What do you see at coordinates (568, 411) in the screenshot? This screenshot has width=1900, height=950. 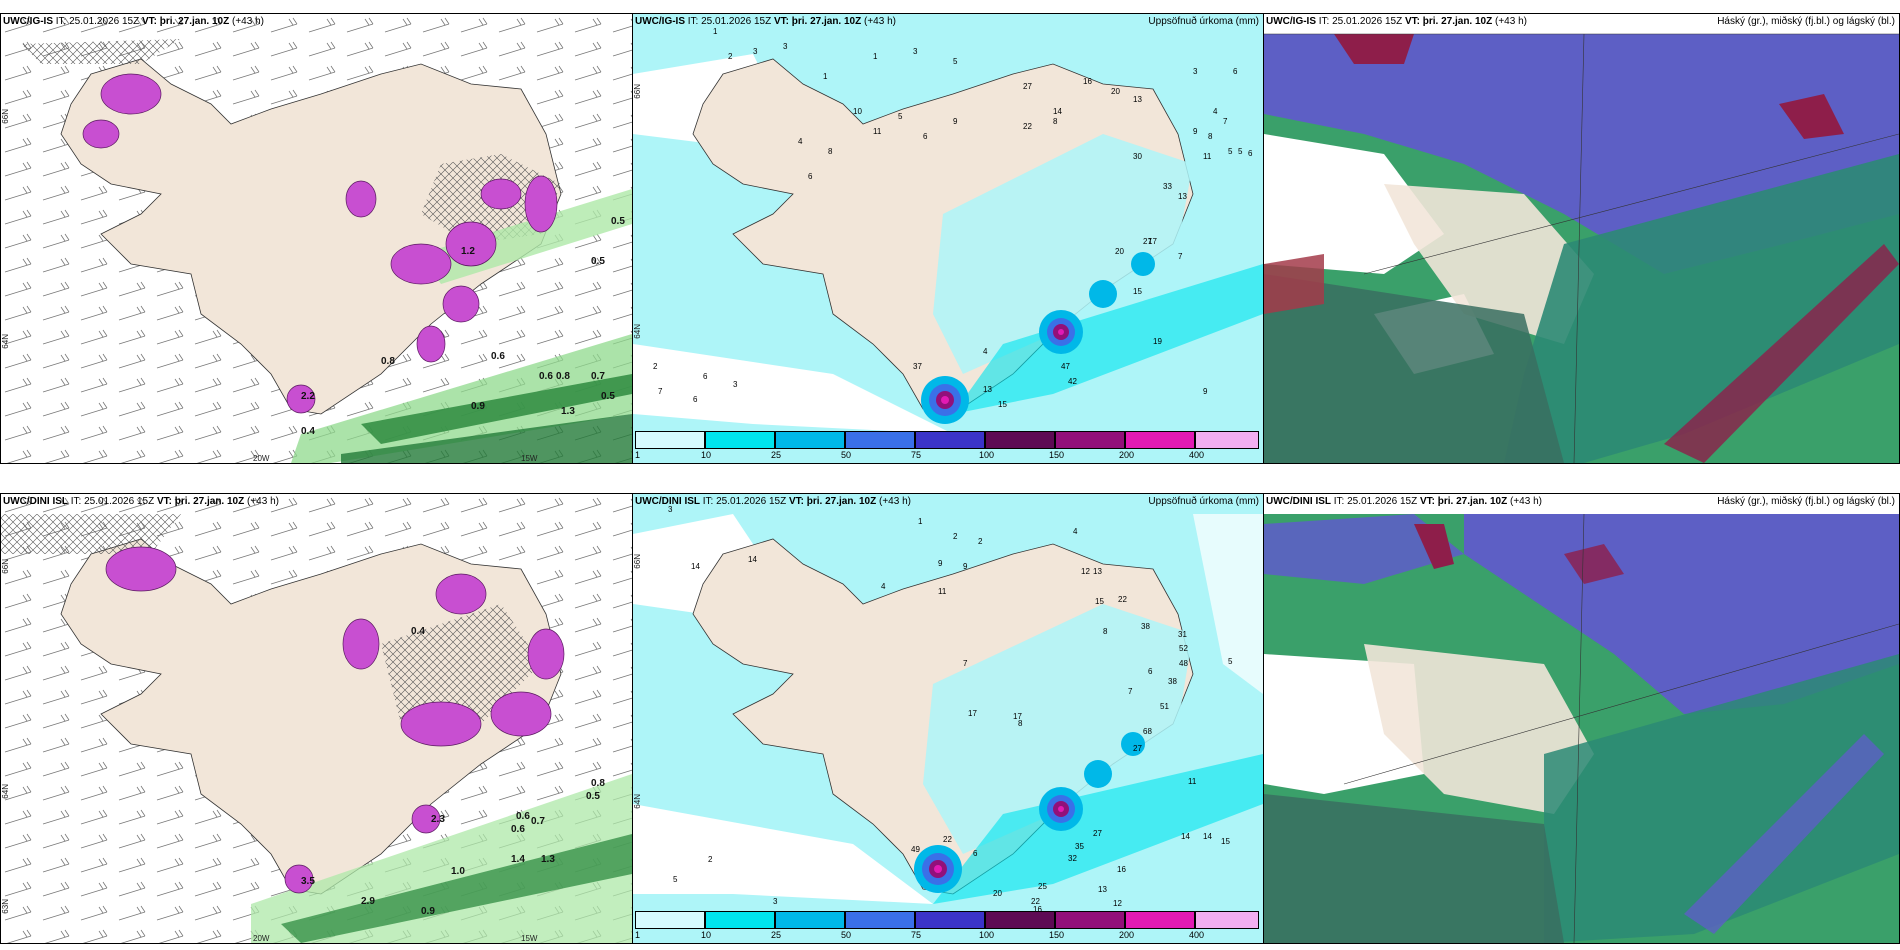 I see `wind-label: 1.3` at bounding box center [568, 411].